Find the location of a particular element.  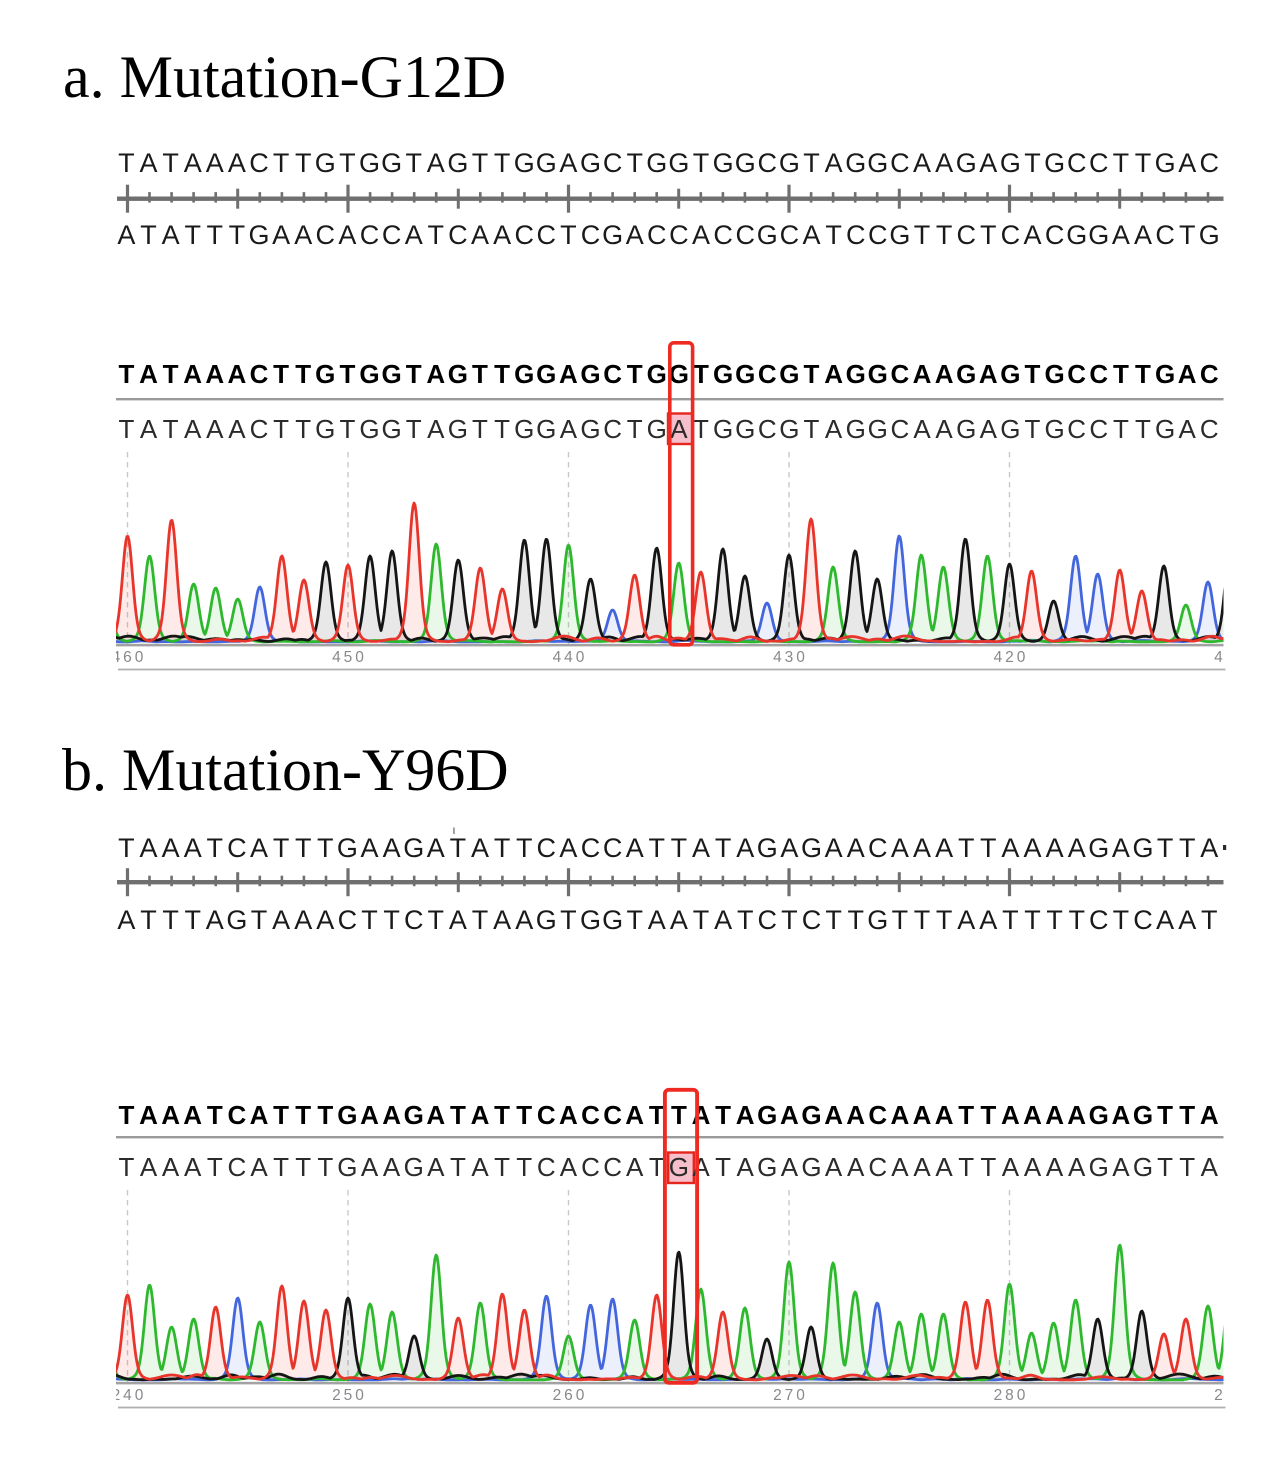

svg-text: a. Mutation-G12D is located at coordinates (284, 77).